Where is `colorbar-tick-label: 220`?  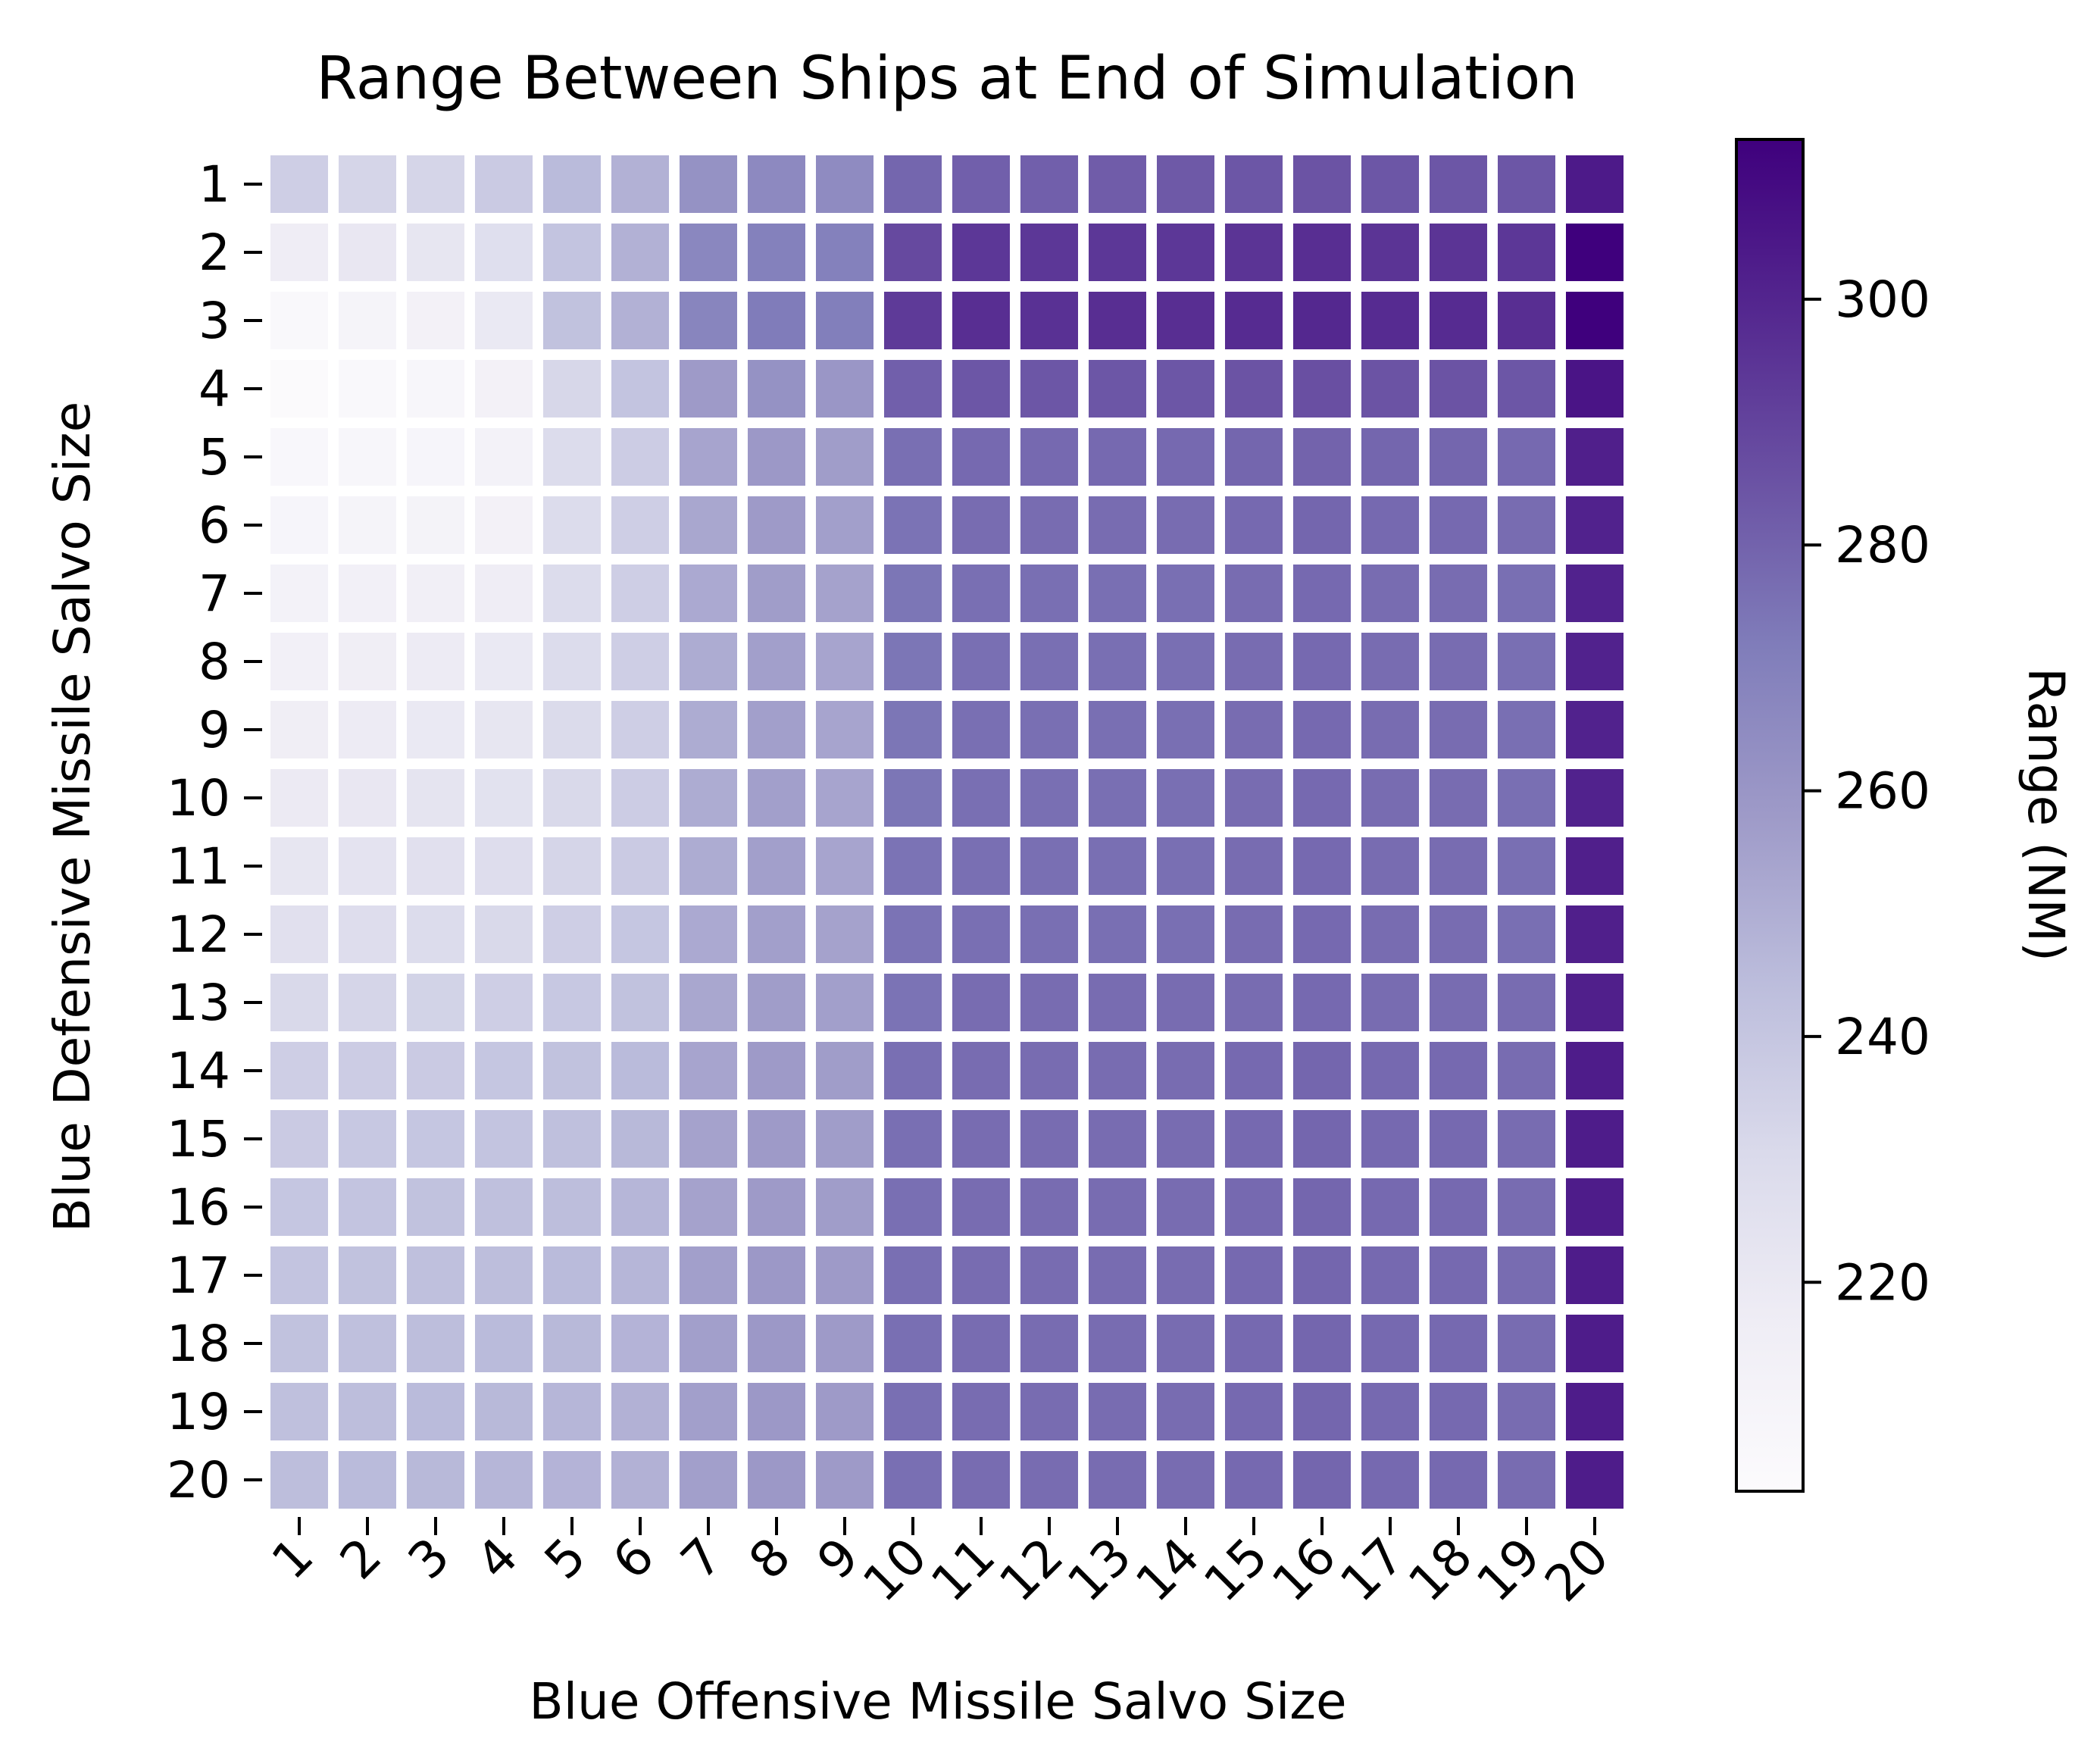
colorbar-tick-label: 220 is located at coordinates (1883, 1282).